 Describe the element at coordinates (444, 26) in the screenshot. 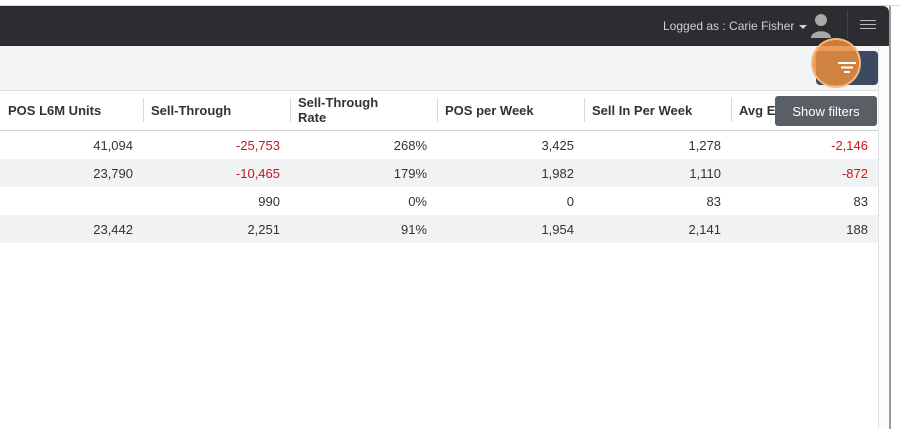

I see `top-navbar: Logged as : Carie Fisher` at that location.